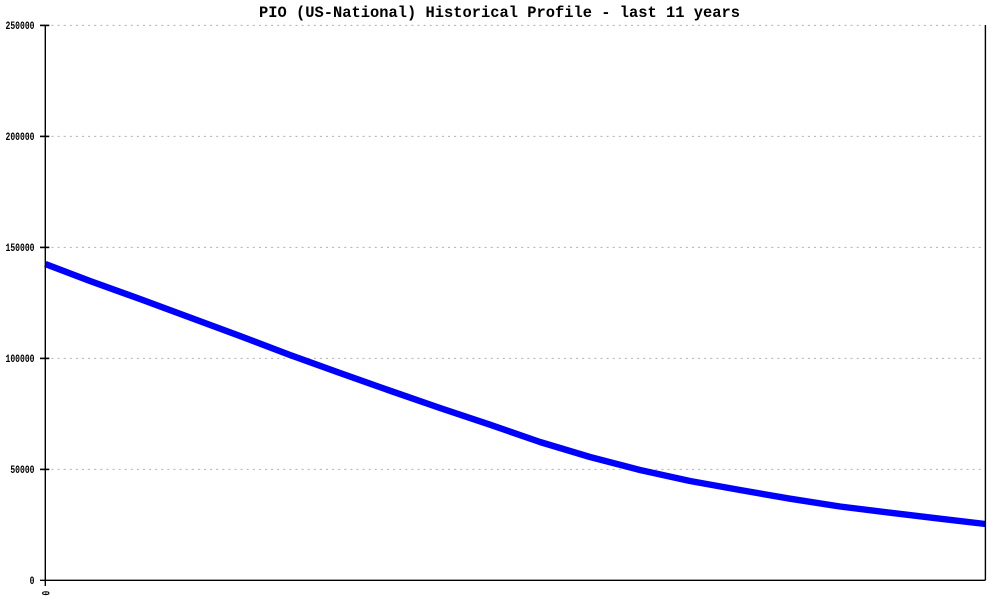  Describe the element at coordinates (20, 248) in the screenshot. I see `svg-text: 150000` at that location.